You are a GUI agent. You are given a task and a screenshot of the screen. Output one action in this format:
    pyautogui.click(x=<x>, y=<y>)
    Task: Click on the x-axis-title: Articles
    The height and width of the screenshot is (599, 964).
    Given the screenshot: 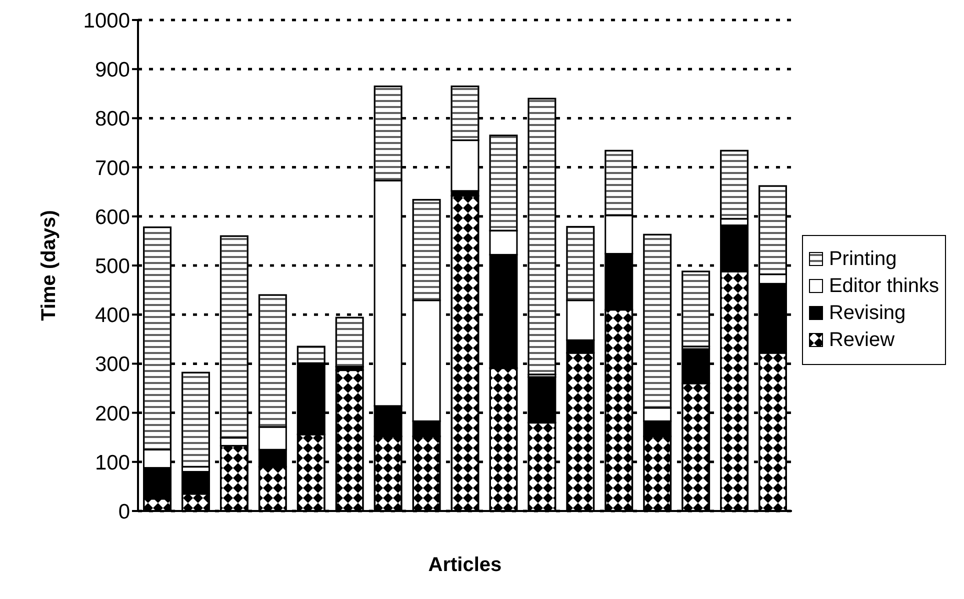 What is the action you would take?
    pyautogui.click(x=465, y=565)
    